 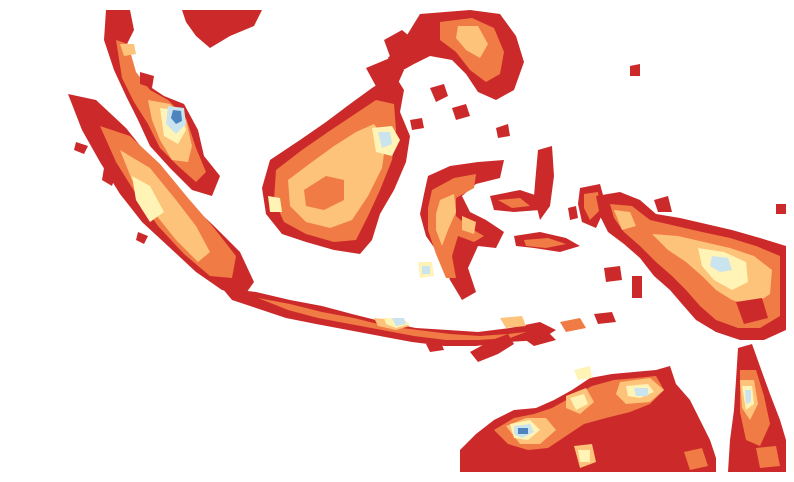 What do you see at coordinates (579, 402) in the screenshot?
I see `australia-band-4b` at bounding box center [579, 402].